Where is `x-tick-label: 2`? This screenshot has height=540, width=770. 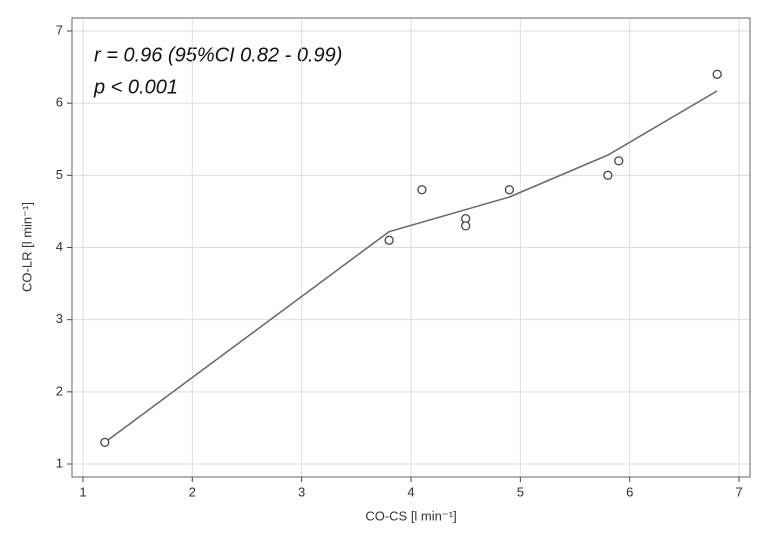
x-tick-label: 2 is located at coordinates (192, 491).